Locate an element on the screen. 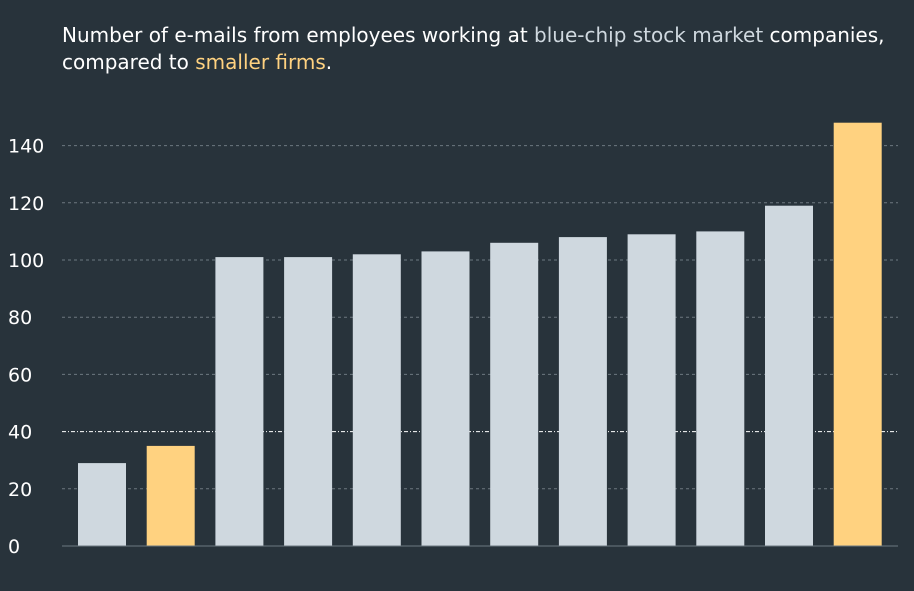 This screenshot has height=591, width=914. y-axis-ticks: 0 20 40 60 80 100 120 140 is located at coordinates (26, 347).